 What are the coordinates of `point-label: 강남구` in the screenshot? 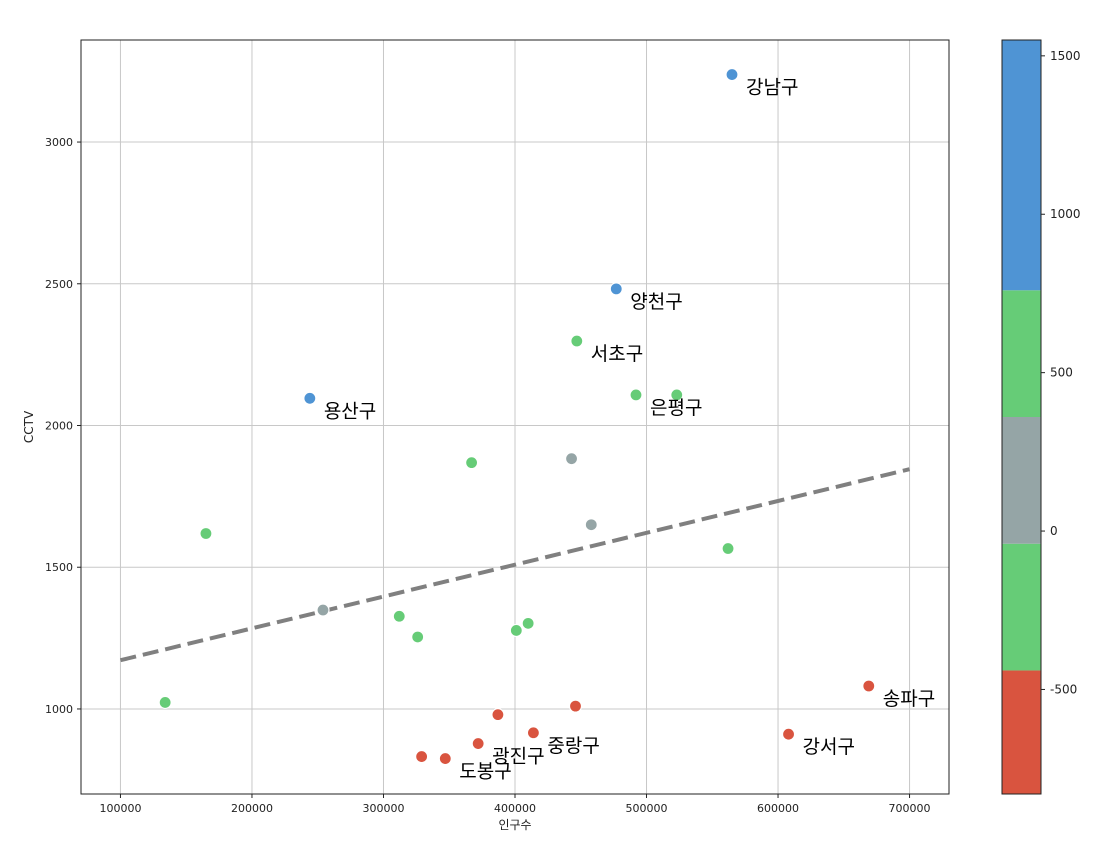 It's located at (772, 88).